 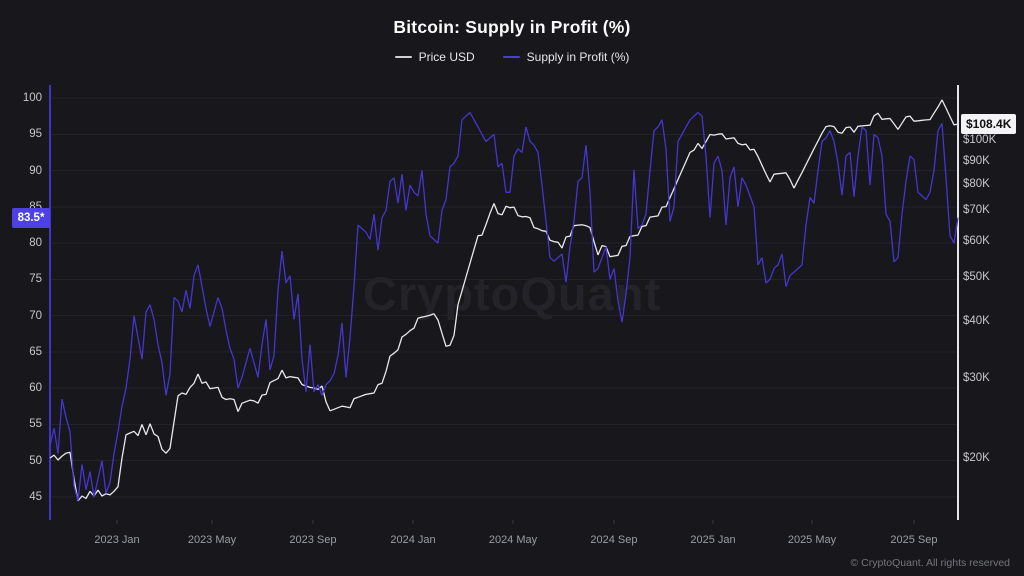 What do you see at coordinates (35, 496) in the screenshot?
I see `y-left-tick-label: 45` at bounding box center [35, 496].